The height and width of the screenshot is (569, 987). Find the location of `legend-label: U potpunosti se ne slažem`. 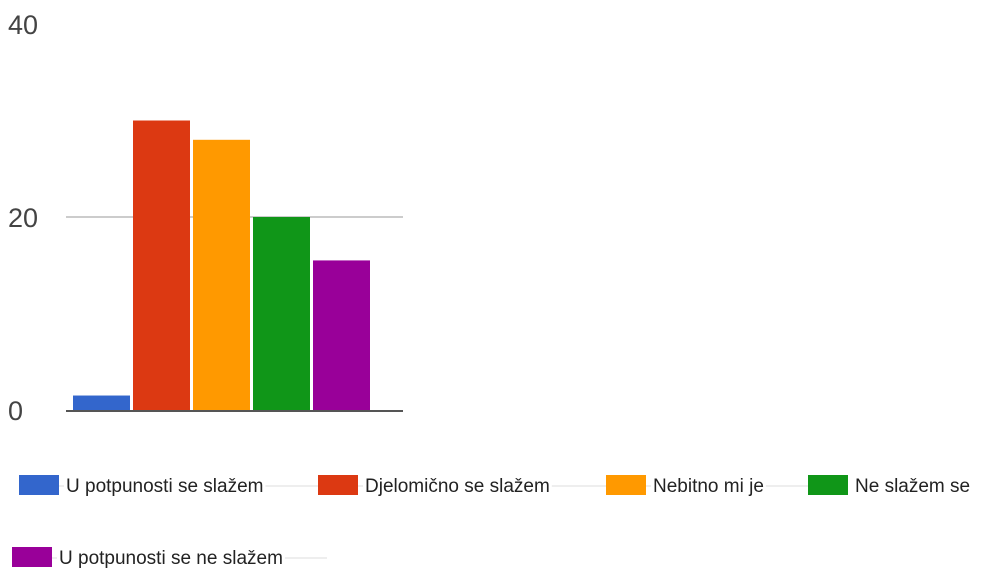

legend-label: U potpunosti se ne slažem is located at coordinates (171, 558).